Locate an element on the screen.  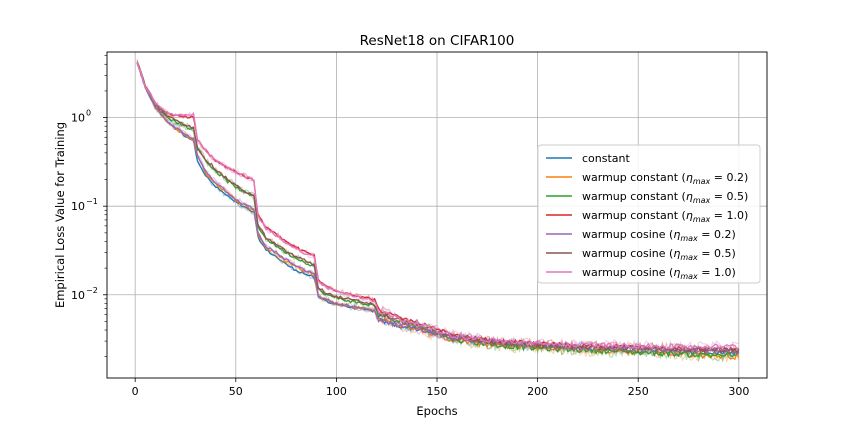
legend-entry: warmup constant (ηmax = 1.0) is located at coordinates (665, 216).